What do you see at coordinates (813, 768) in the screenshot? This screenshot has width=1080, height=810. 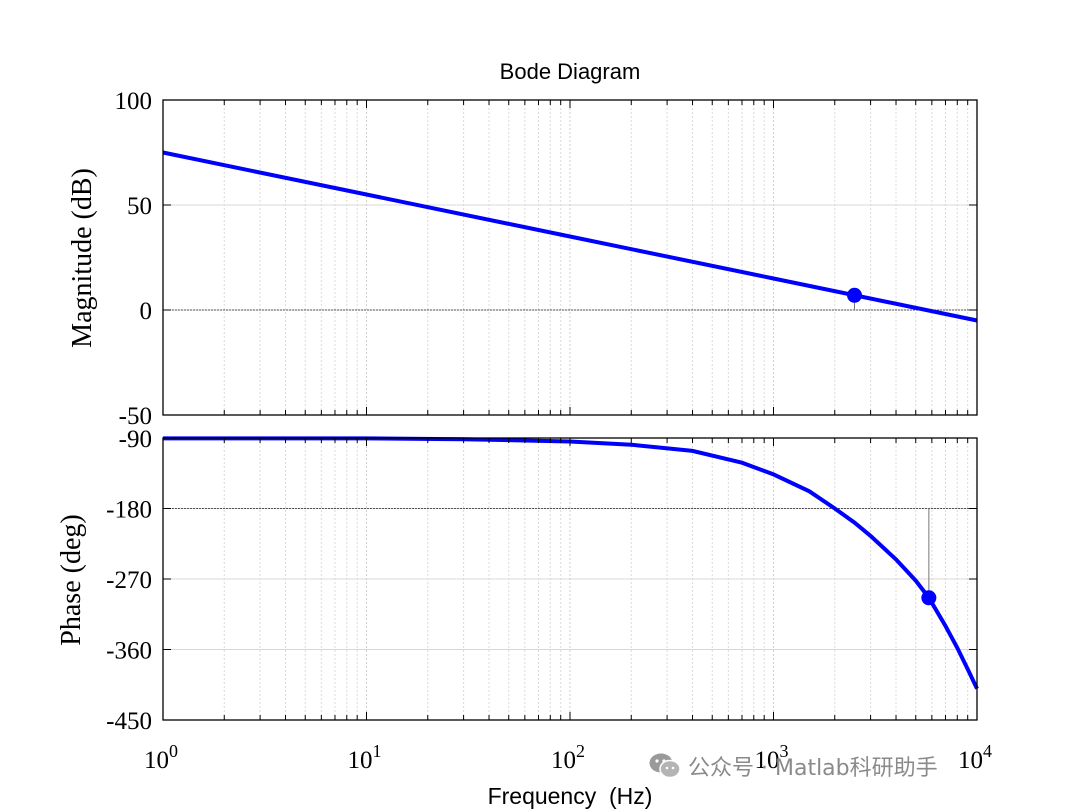 I see `watermark-text: 公众号 · Matlab科研助手` at bounding box center [813, 768].